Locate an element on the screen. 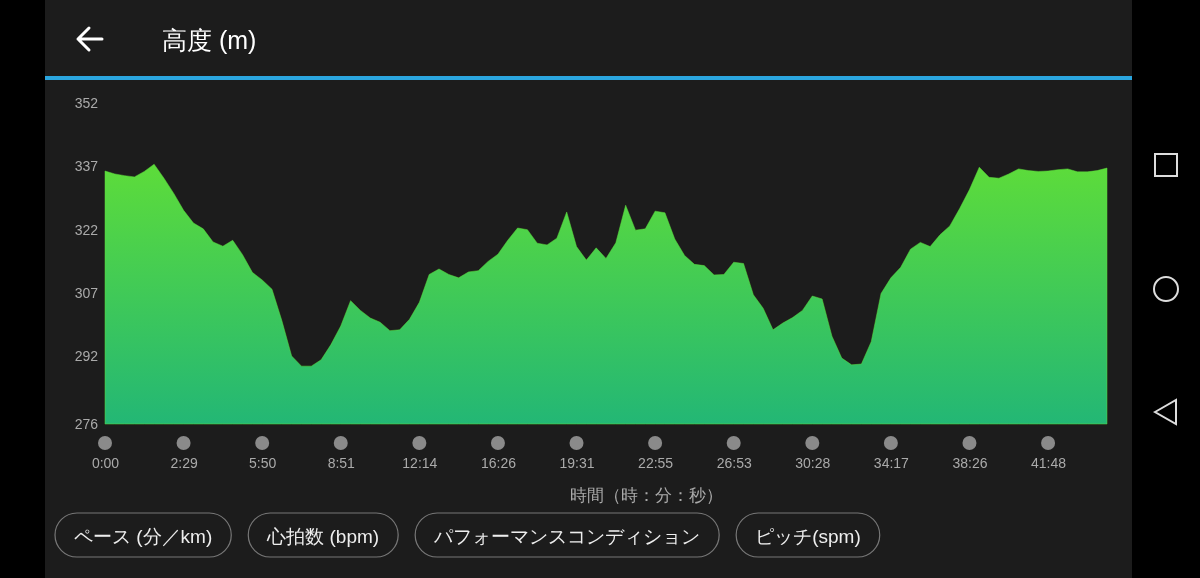 The height and width of the screenshot is (578, 1200). x-tick-label: 38:26 is located at coordinates (970, 462).